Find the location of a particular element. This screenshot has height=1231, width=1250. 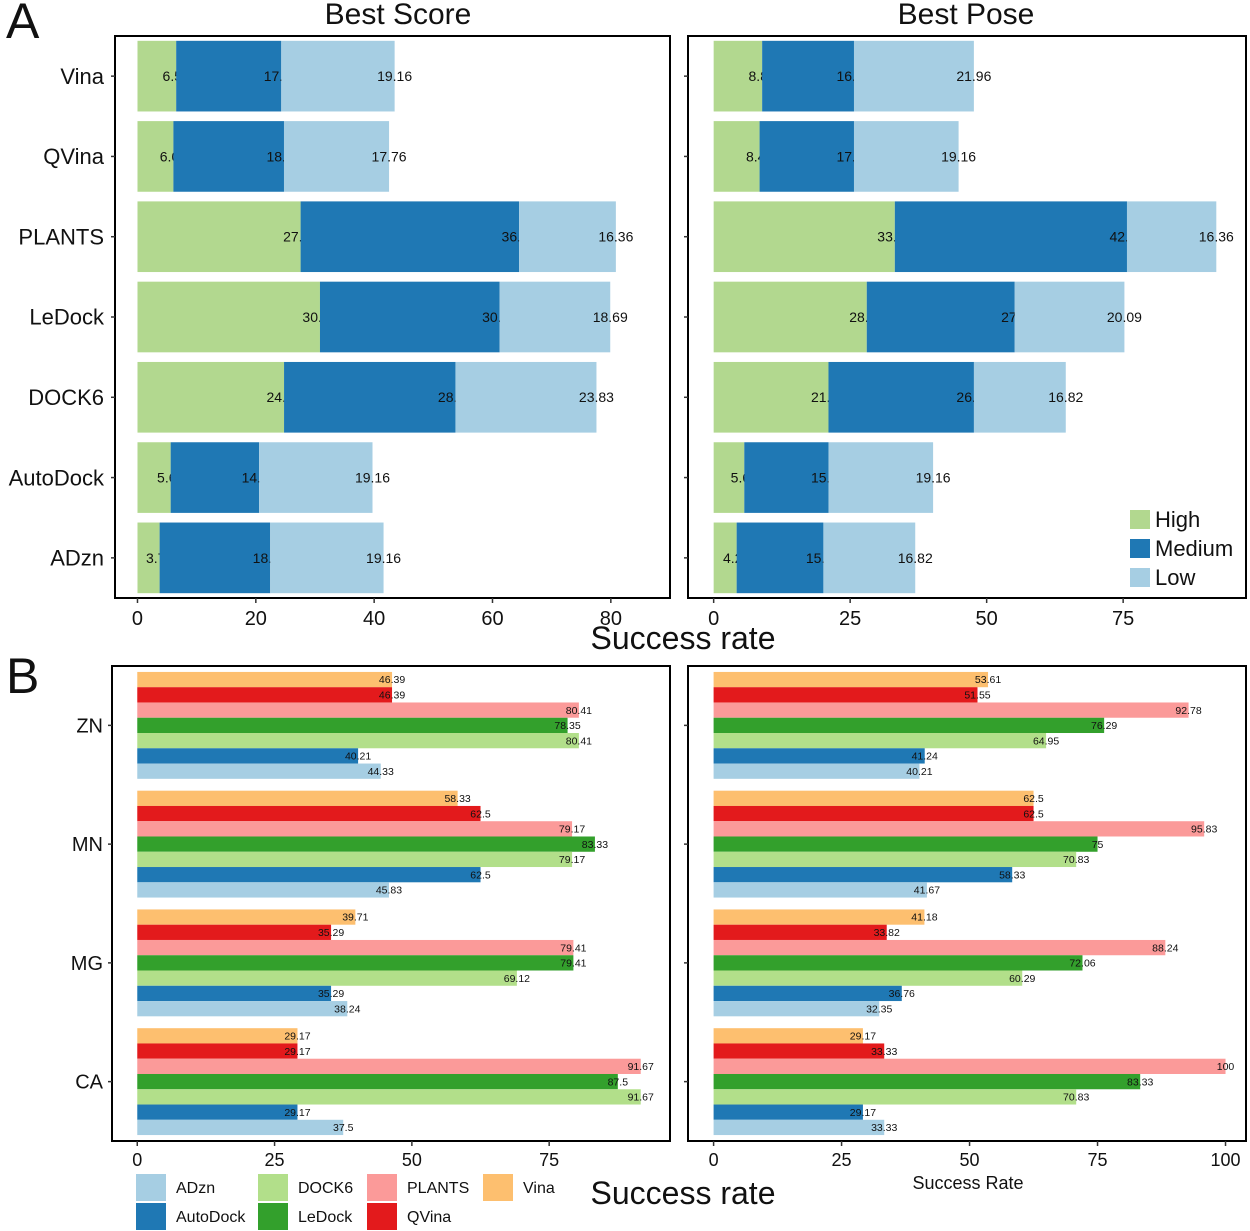

chart-4-bar-zn-vina is located at coordinates (851, 679).